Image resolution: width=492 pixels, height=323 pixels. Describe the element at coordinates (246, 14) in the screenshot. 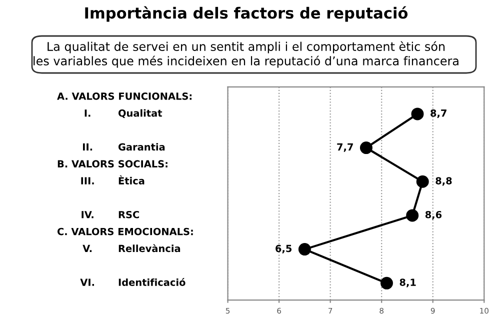

I see `chart-title: Importància dels factors de reputació` at that location.